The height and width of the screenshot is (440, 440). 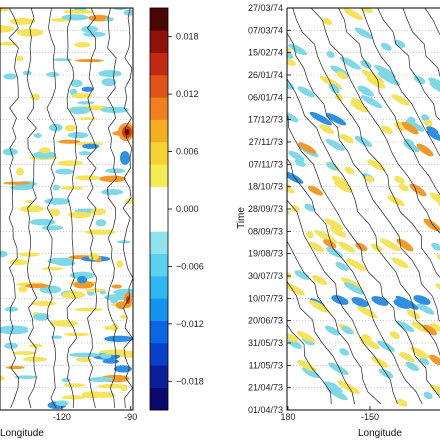 I want to click on colorbar-cells, so click(x=159, y=209).